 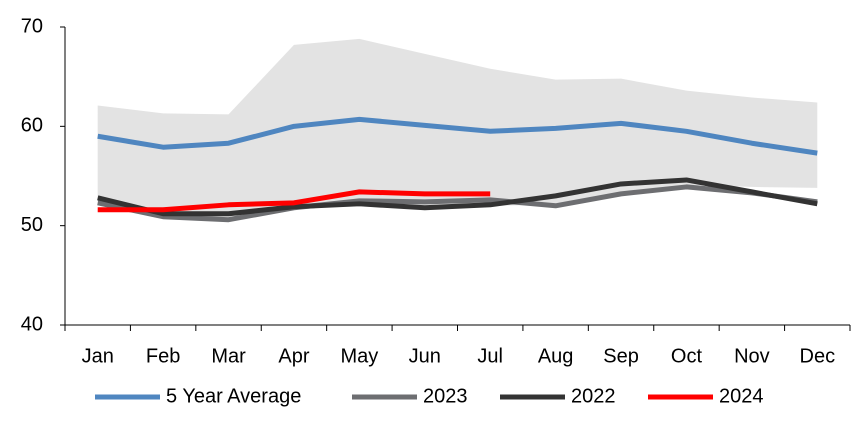 What do you see at coordinates (32, 324) in the screenshot?
I see `y-tick-label: 40` at bounding box center [32, 324].